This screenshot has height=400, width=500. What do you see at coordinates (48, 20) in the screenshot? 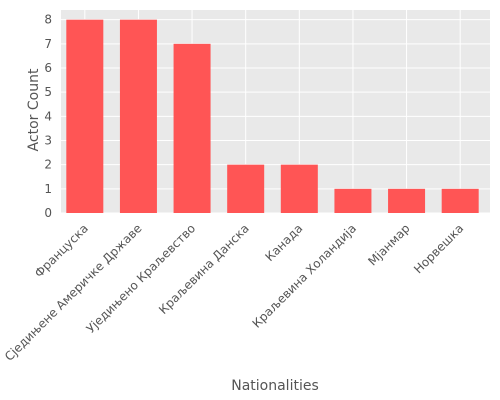
I see `y-tick-label: 8` at bounding box center [48, 20].